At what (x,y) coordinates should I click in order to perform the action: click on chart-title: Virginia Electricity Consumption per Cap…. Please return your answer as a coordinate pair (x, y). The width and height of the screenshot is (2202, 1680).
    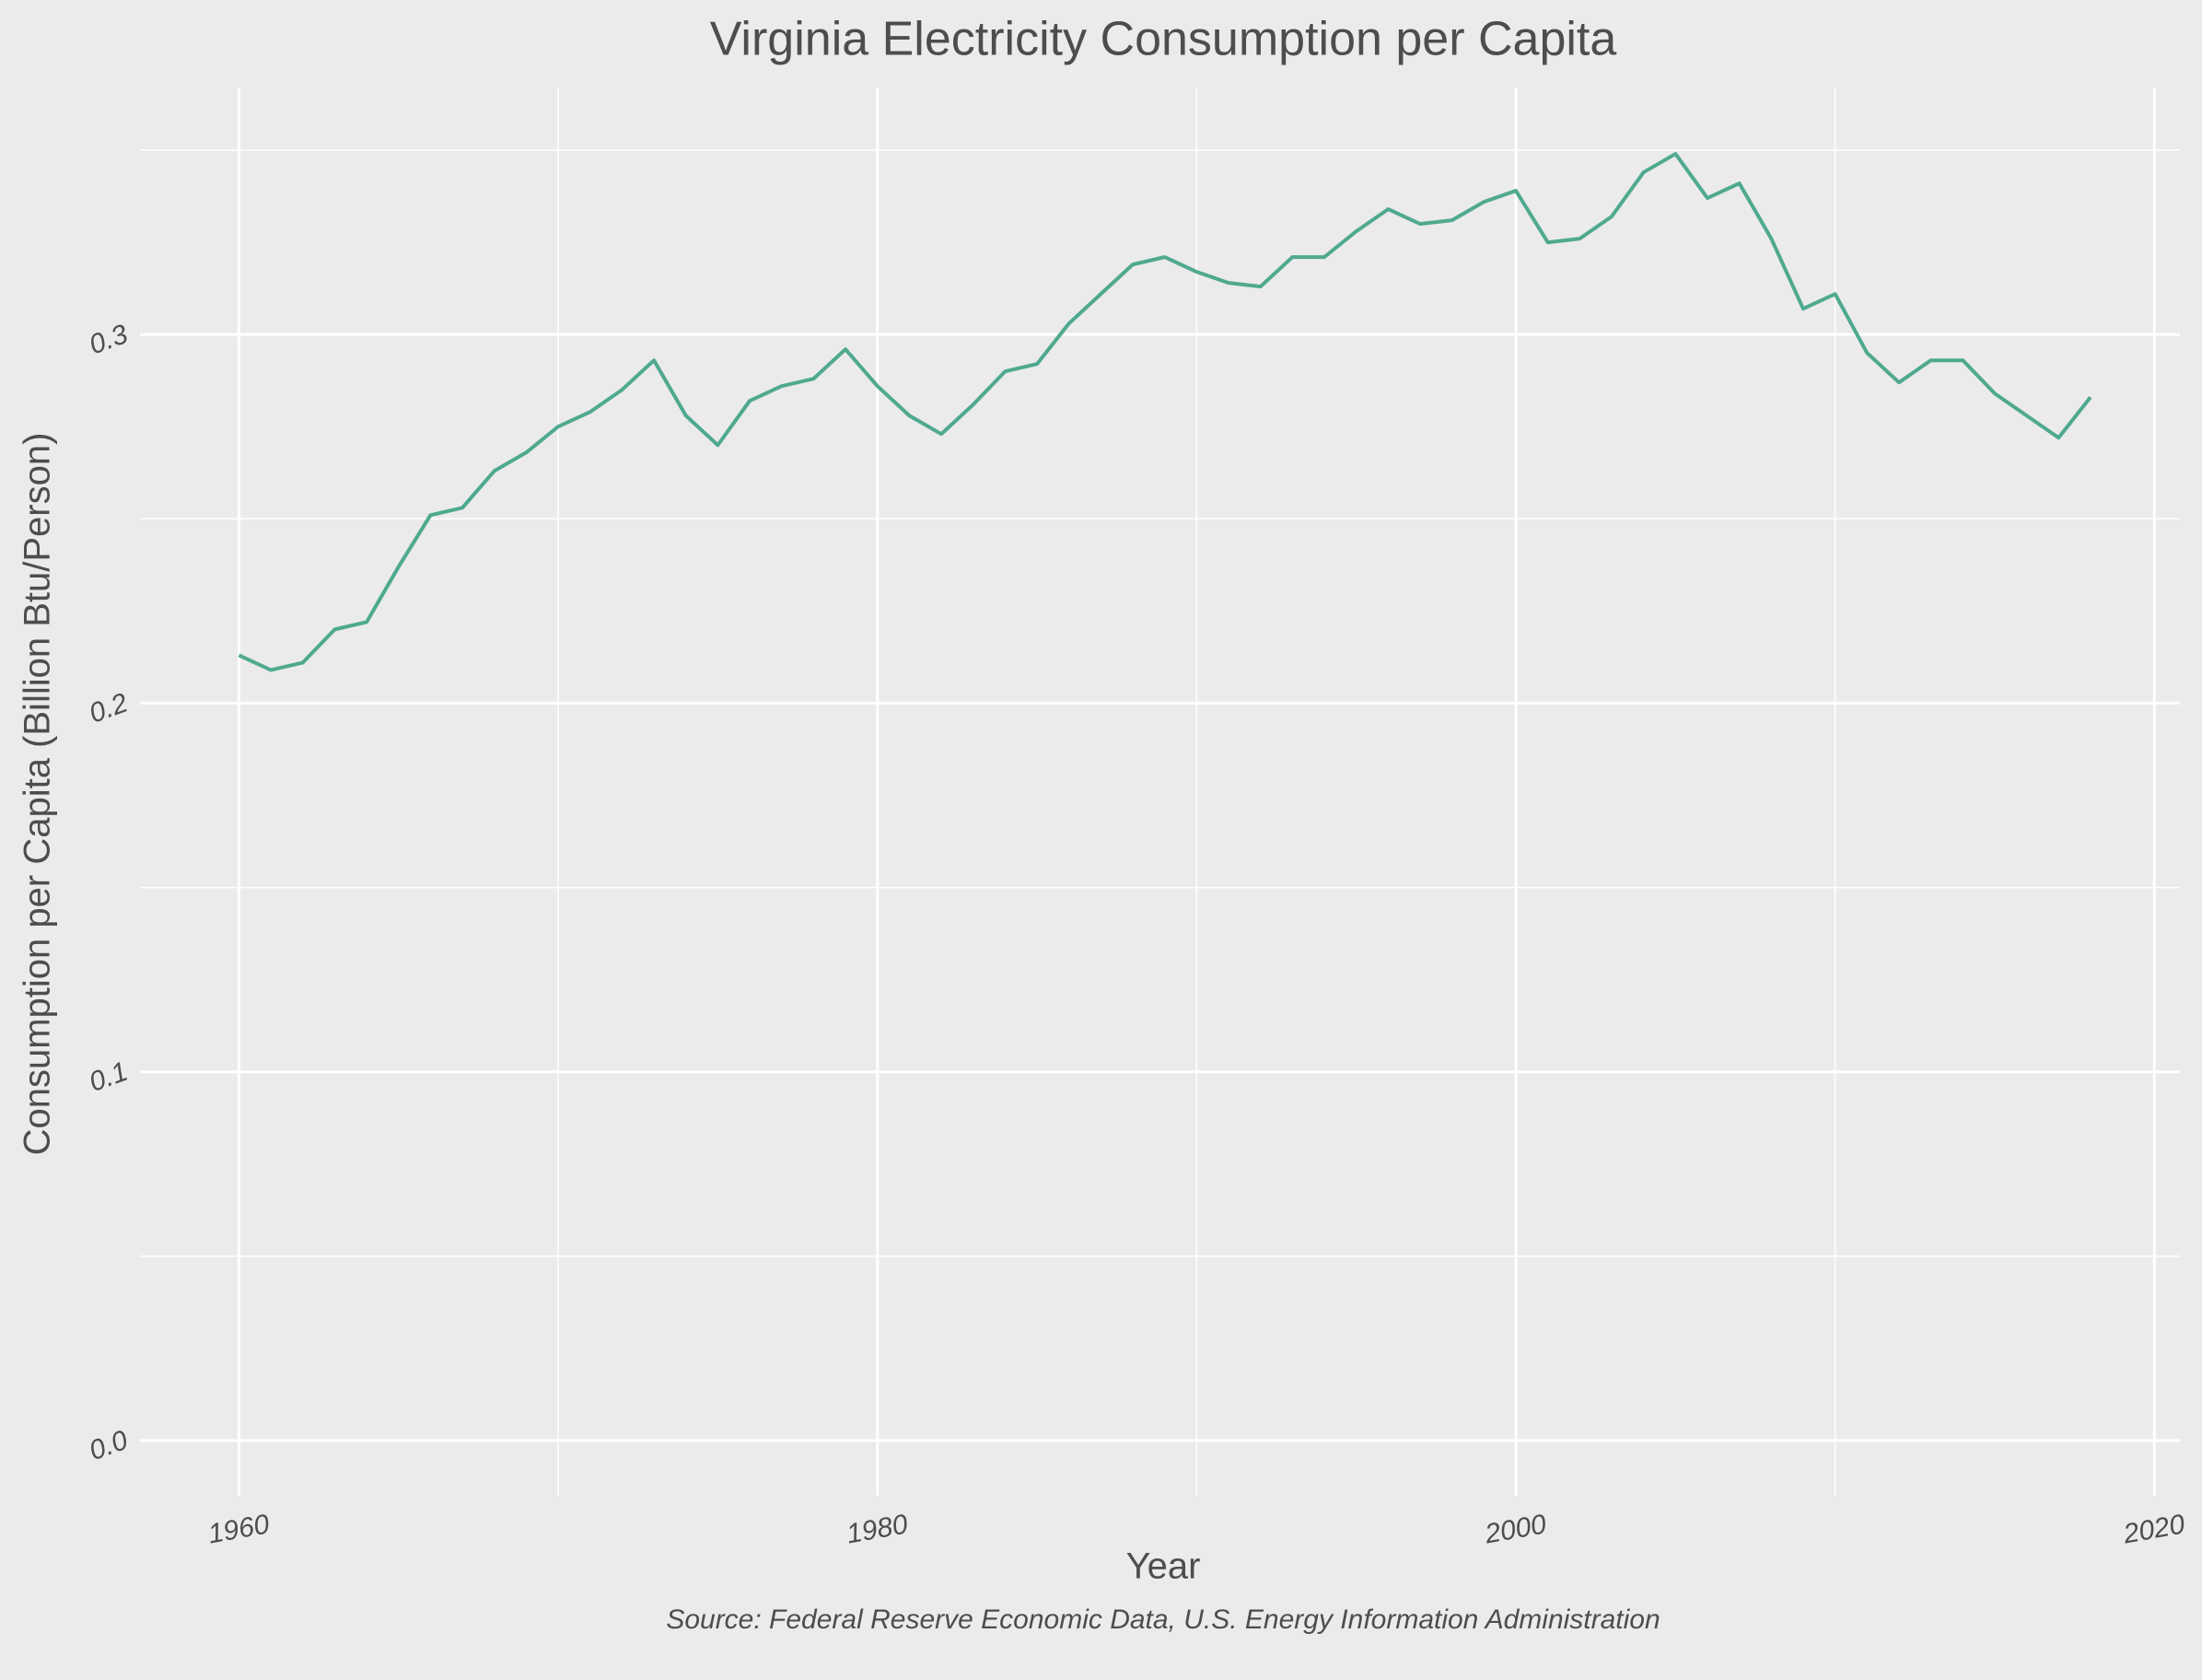
    Looking at the image, I should click on (1164, 39).